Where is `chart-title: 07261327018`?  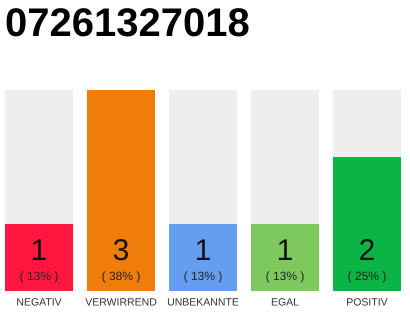
chart-title: 07261327018 is located at coordinates (127, 23).